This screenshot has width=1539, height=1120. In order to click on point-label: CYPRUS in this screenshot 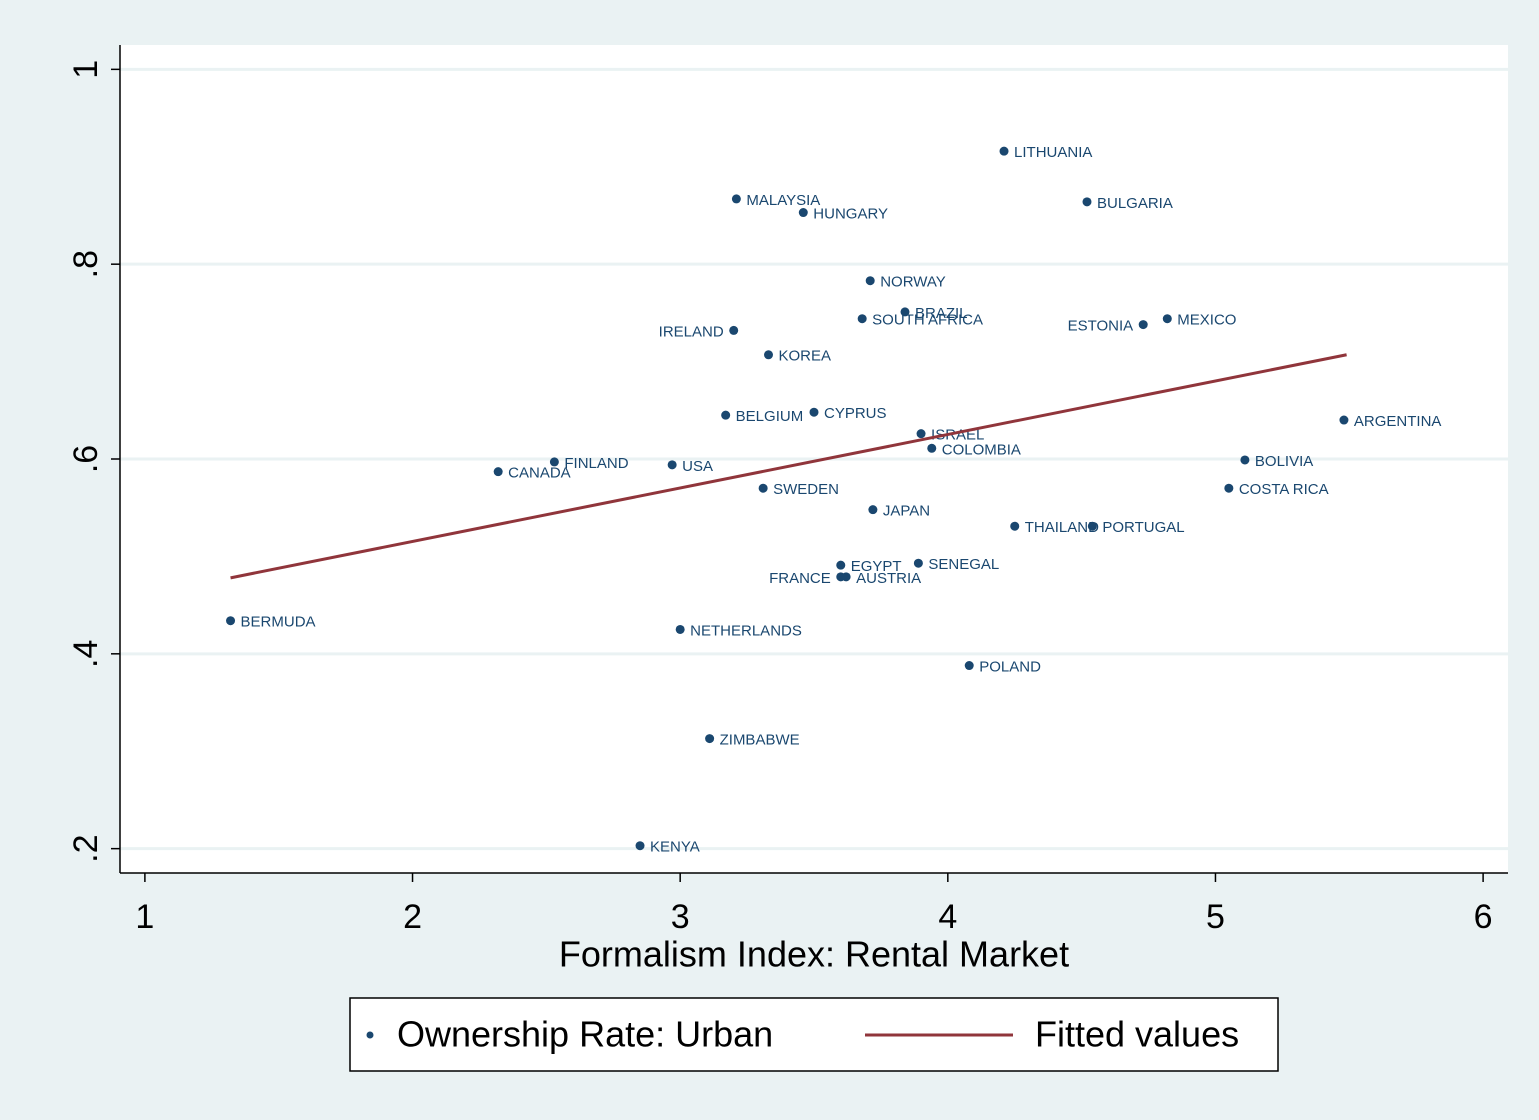, I will do `click(855, 413)`.